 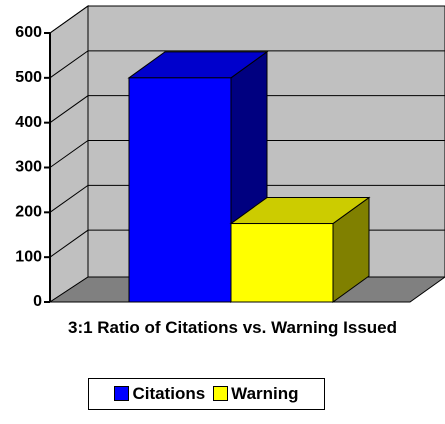 What do you see at coordinates (28, 122) in the screenshot?
I see `y-tick-label: 400` at bounding box center [28, 122].